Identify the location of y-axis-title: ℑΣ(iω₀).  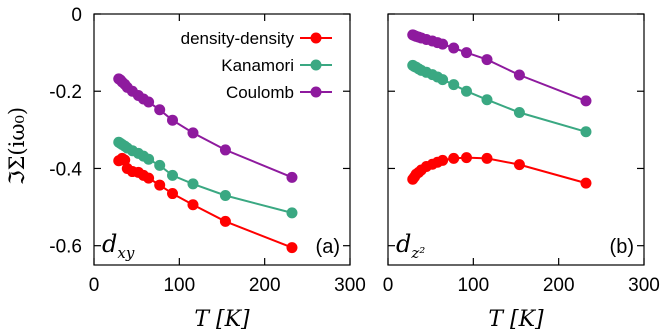
(17, 146).